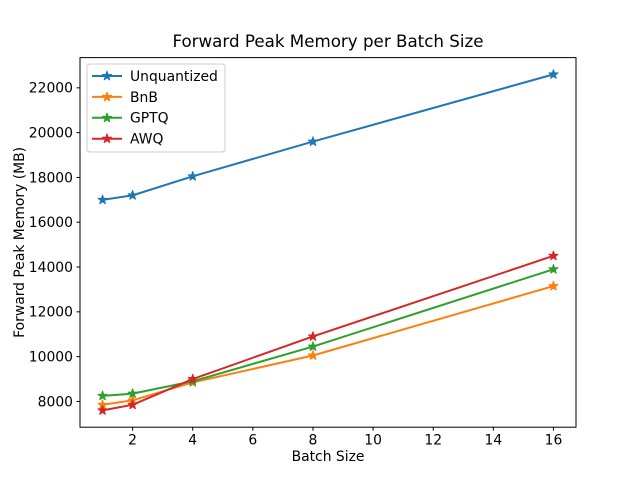  Describe the element at coordinates (174, 77) in the screenshot. I see `legend-label-unquantized: Unquantized` at that location.